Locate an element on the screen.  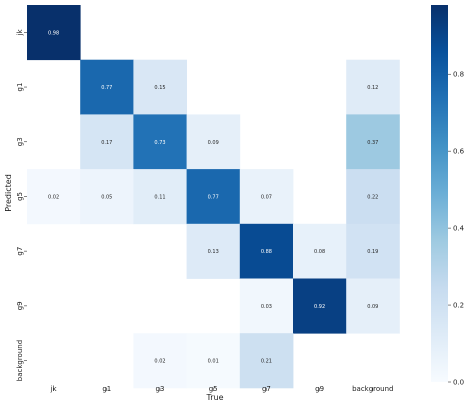
heatmap-cell-label: 0.37 is located at coordinates (372, 143).